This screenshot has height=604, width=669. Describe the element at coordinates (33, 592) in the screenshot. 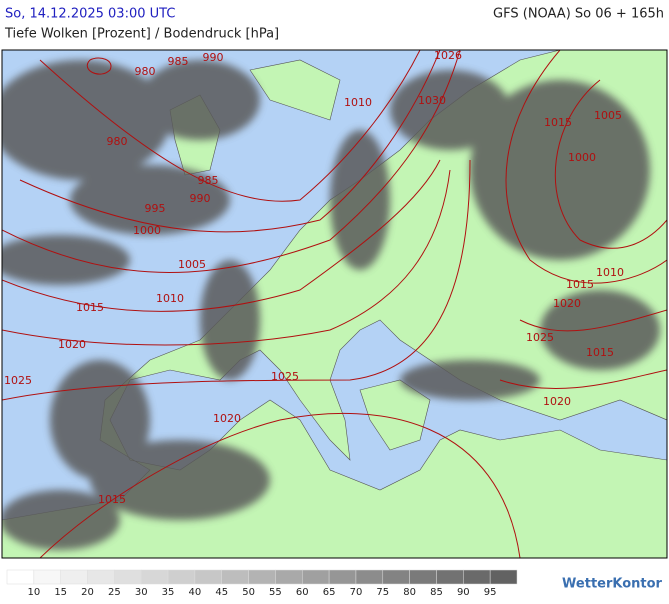

I see `legend-label: 10` at that location.